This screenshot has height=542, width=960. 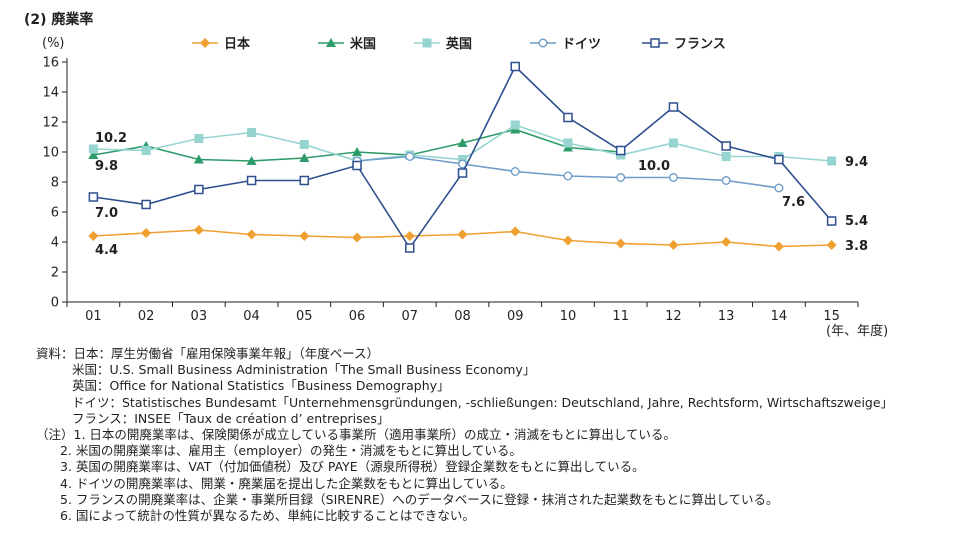 What do you see at coordinates (856, 246) in the screenshot?
I see `data-label: 3.8` at bounding box center [856, 246].